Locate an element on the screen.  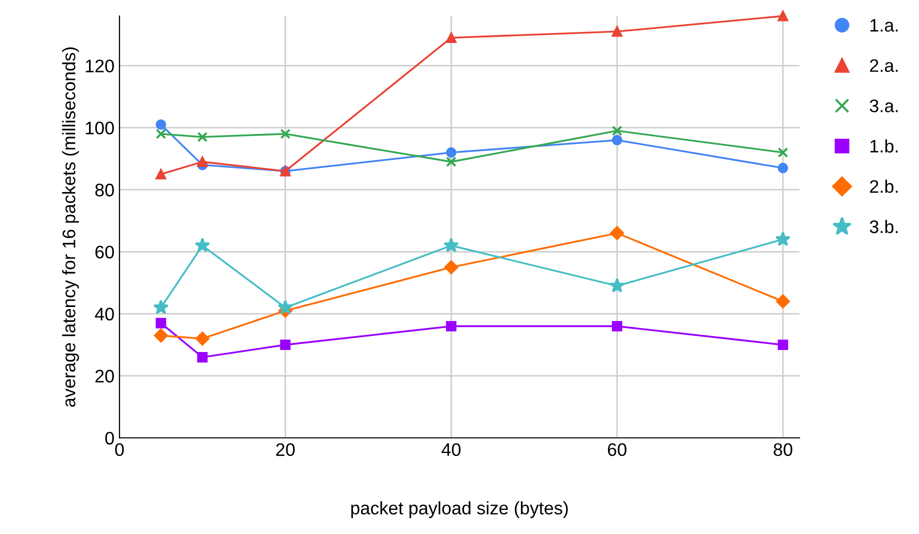
y-axis-title: average latency for 16 packets (milliseconds) is located at coordinates (70, 227).